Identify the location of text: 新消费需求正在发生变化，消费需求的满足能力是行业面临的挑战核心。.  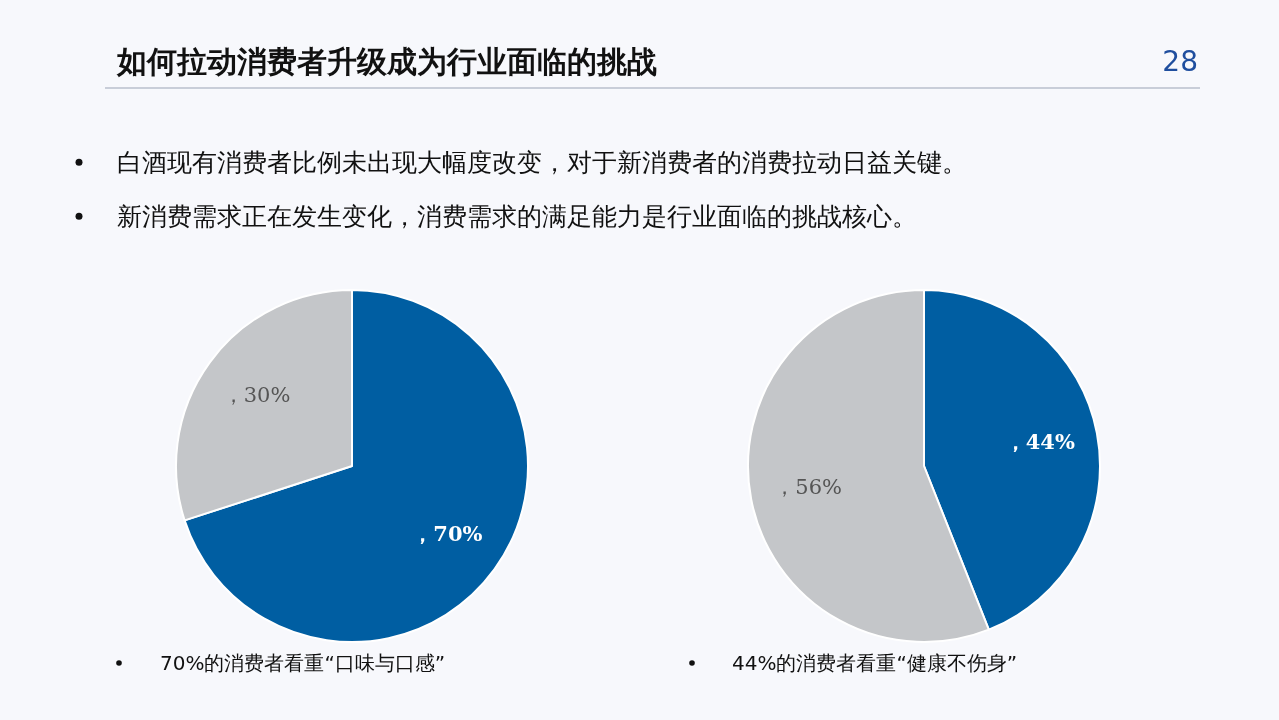
(517, 216).